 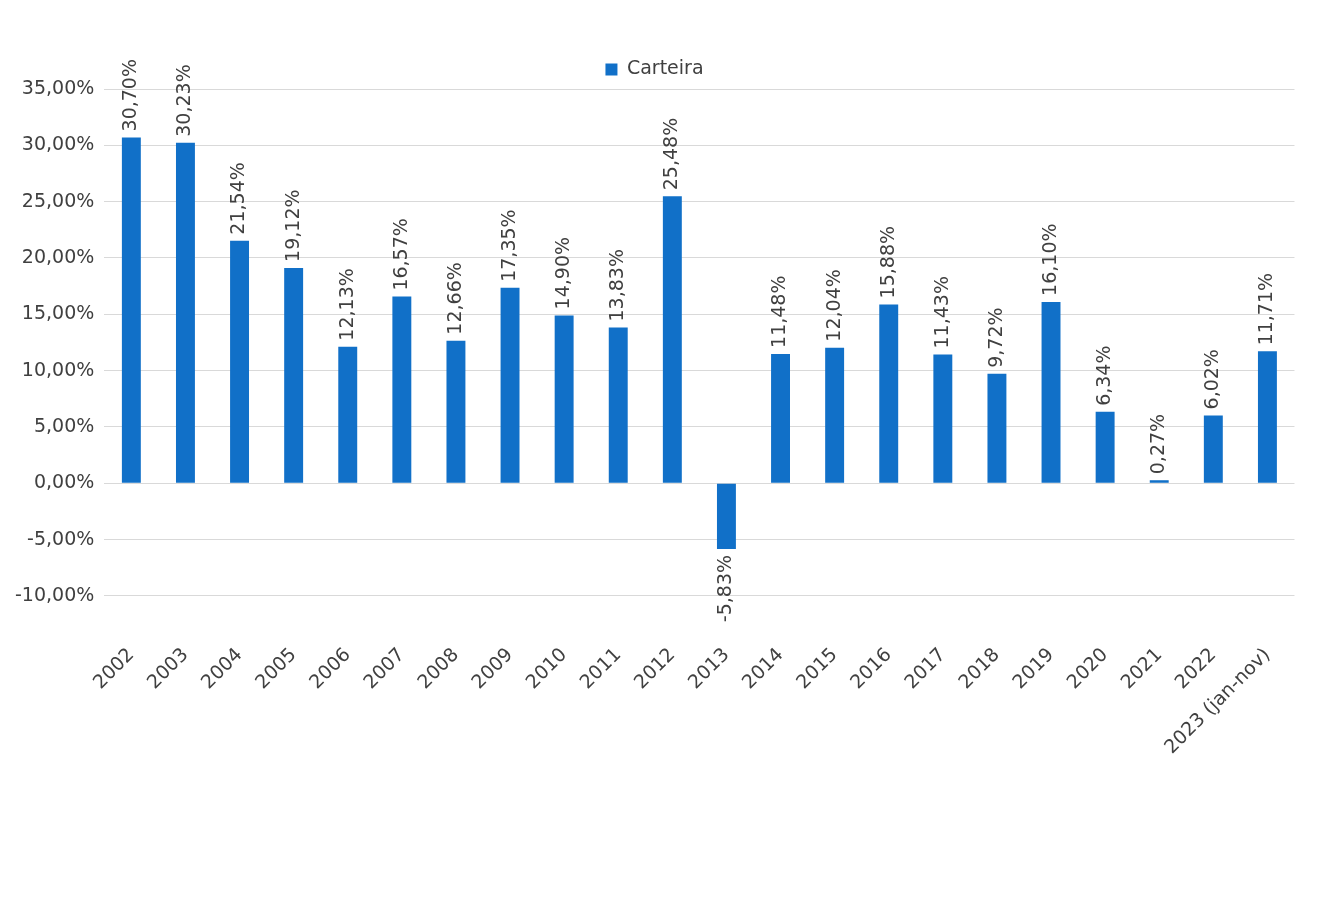 What do you see at coordinates (58, 86) in the screenshot?
I see `y-tick-label: 35,00%` at bounding box center [58, 86].